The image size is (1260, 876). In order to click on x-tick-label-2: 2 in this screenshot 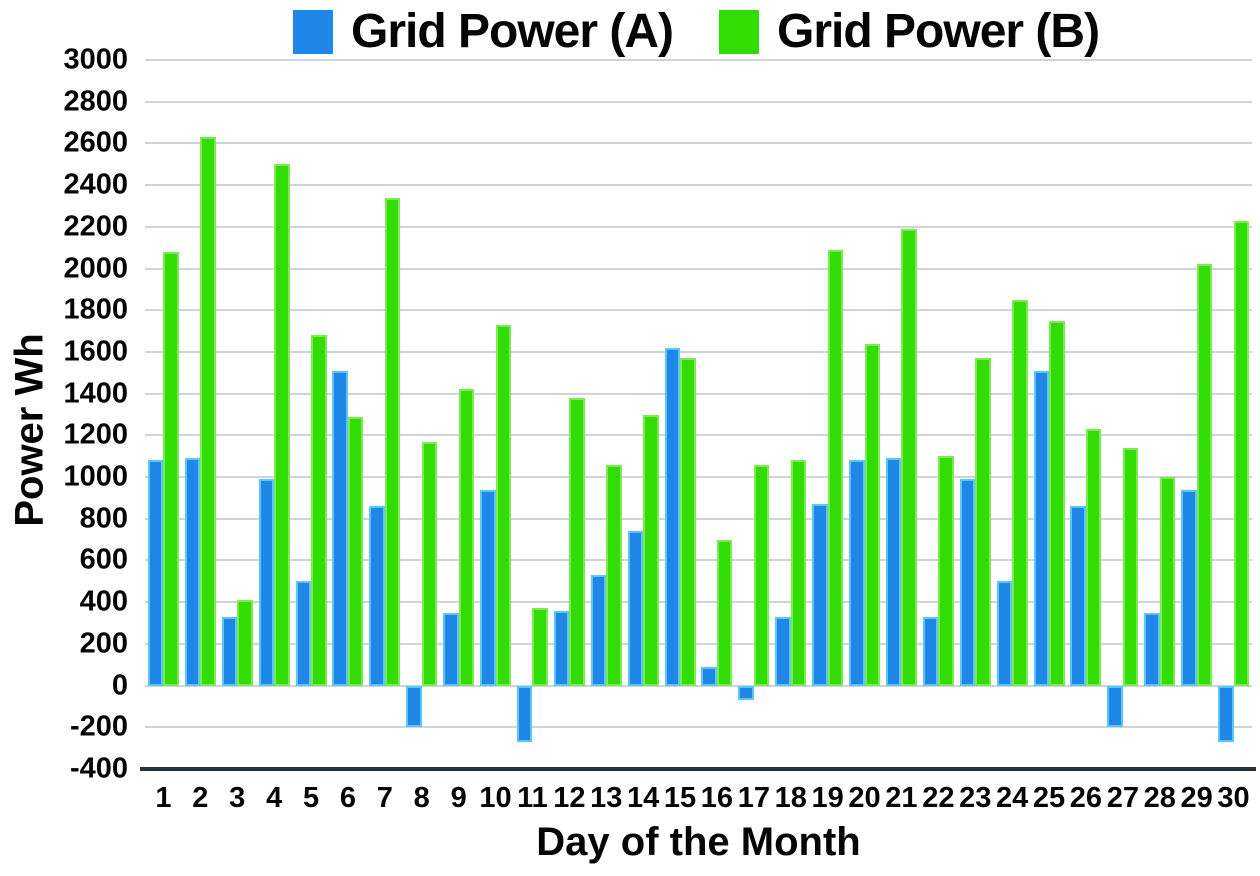, I will do `click(200, 798)`.